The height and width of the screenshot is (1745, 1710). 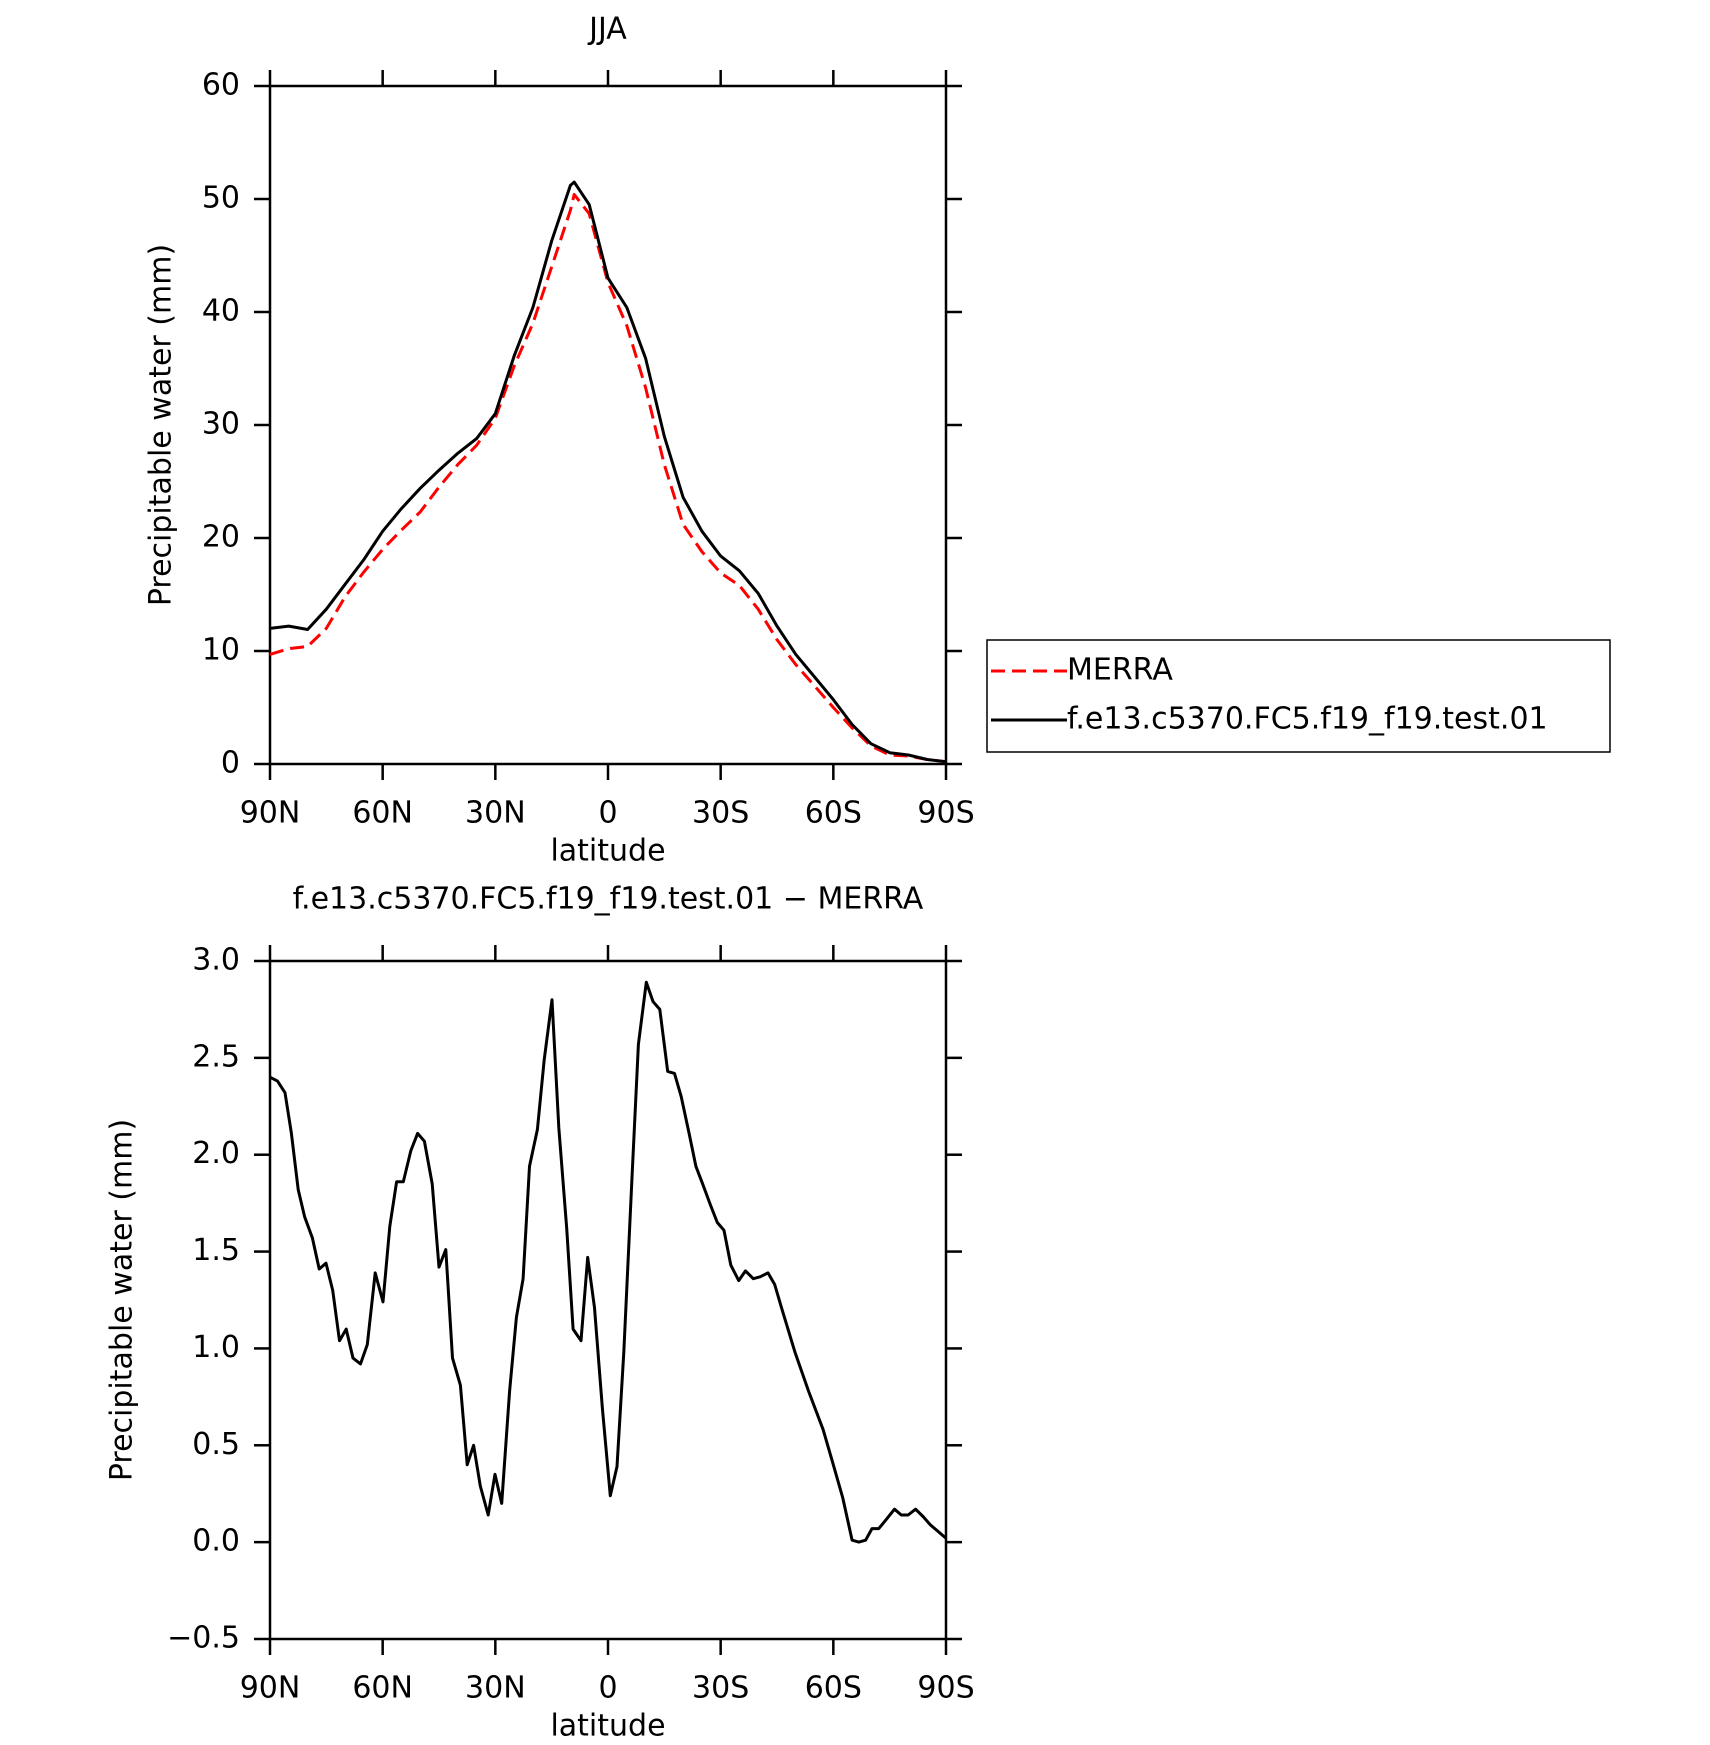 I want to click on legend-label: MERRA, so click(x=1120, y=670).